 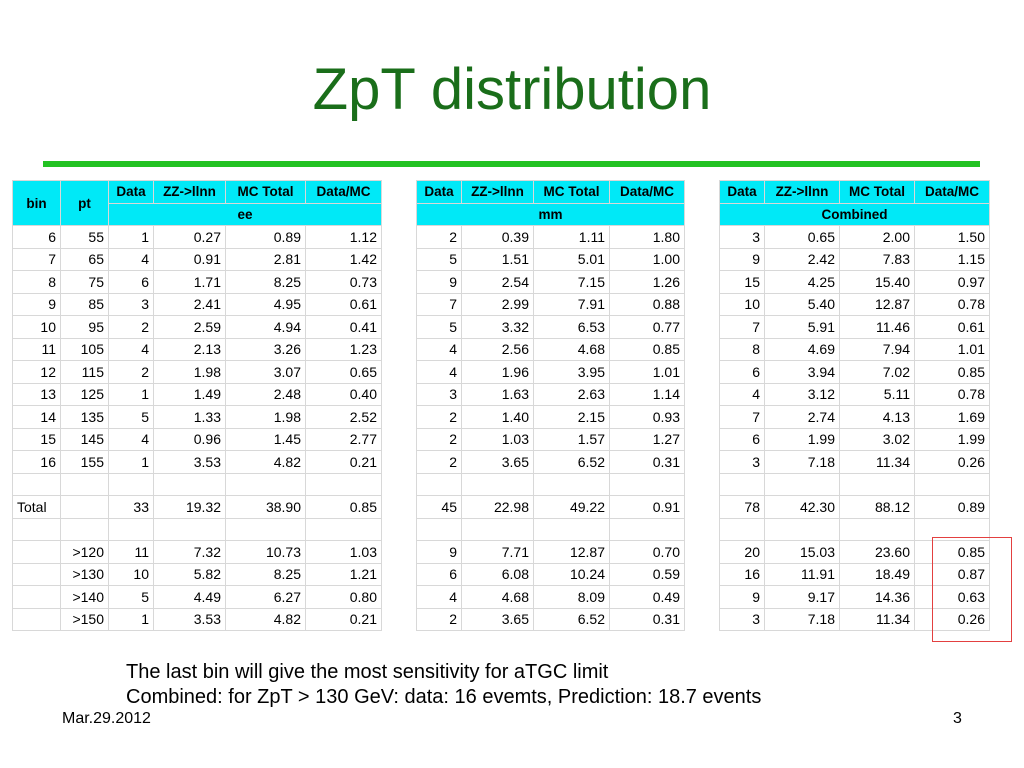 I want to click on table-cell: 4.68, so click(x=497, y=597).